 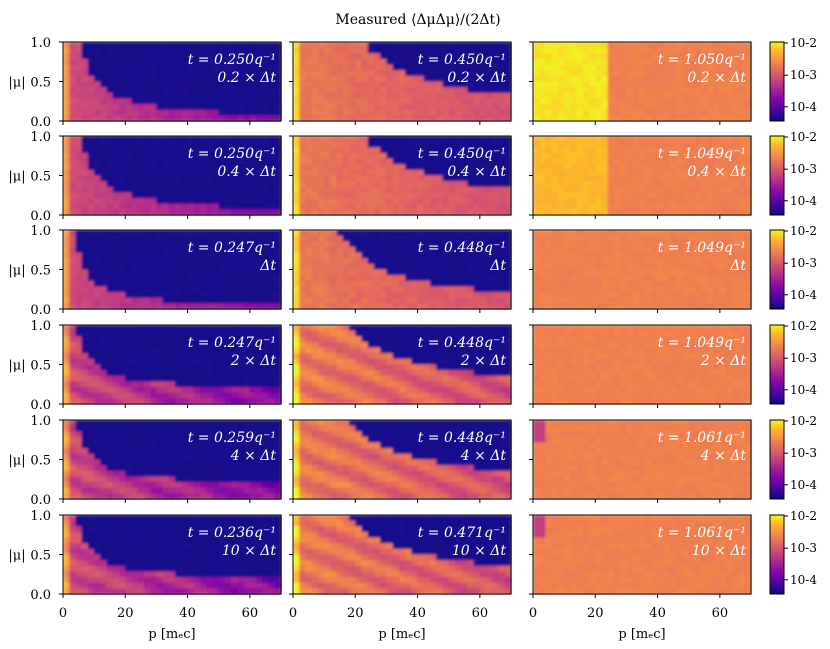 What do you see at coordinates (803, 169) in the screenshot?
I see `colorbar-tick-label: 10-3` at bounding box center [803, 169].